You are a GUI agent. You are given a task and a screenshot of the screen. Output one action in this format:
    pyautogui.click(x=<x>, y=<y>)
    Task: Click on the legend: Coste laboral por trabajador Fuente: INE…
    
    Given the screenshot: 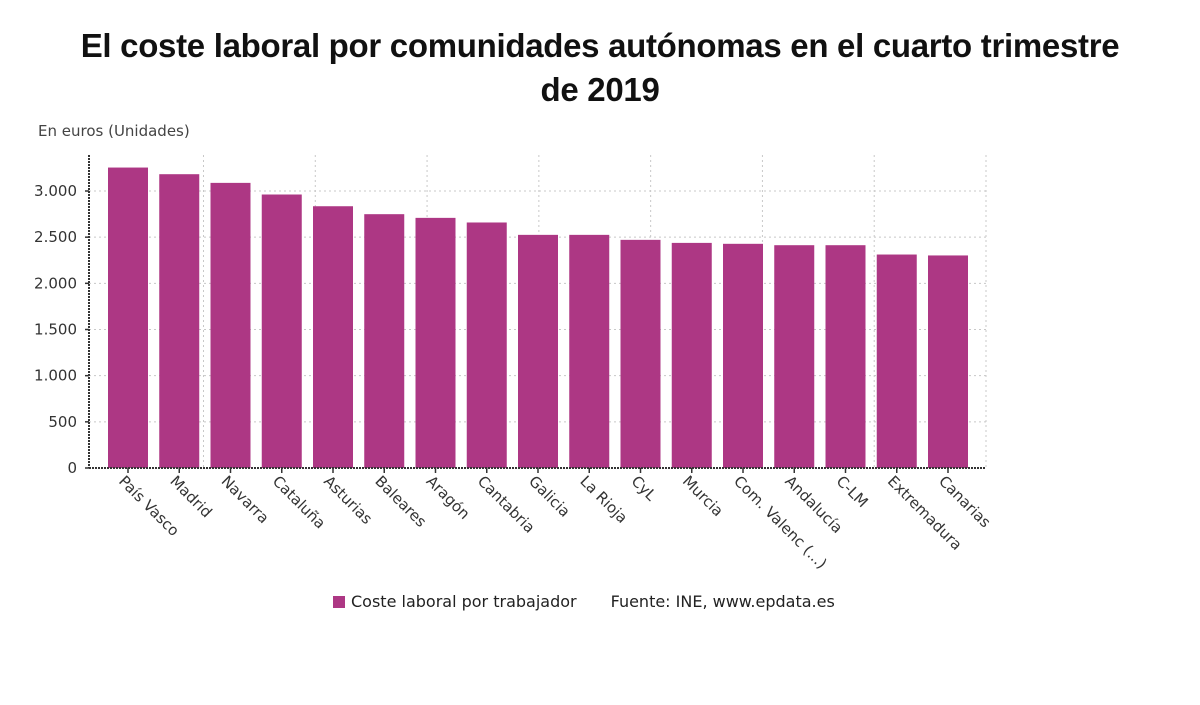 What is the action you would take?
    pyautogui.click(x=584, y=601)
    